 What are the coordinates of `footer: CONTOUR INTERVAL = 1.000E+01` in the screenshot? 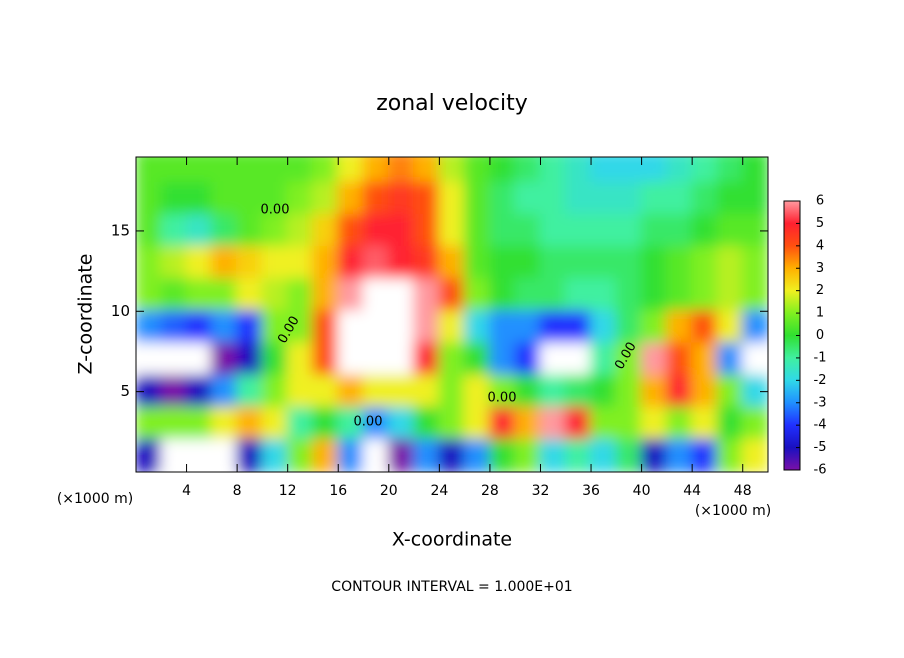 It's located at (451, 587).